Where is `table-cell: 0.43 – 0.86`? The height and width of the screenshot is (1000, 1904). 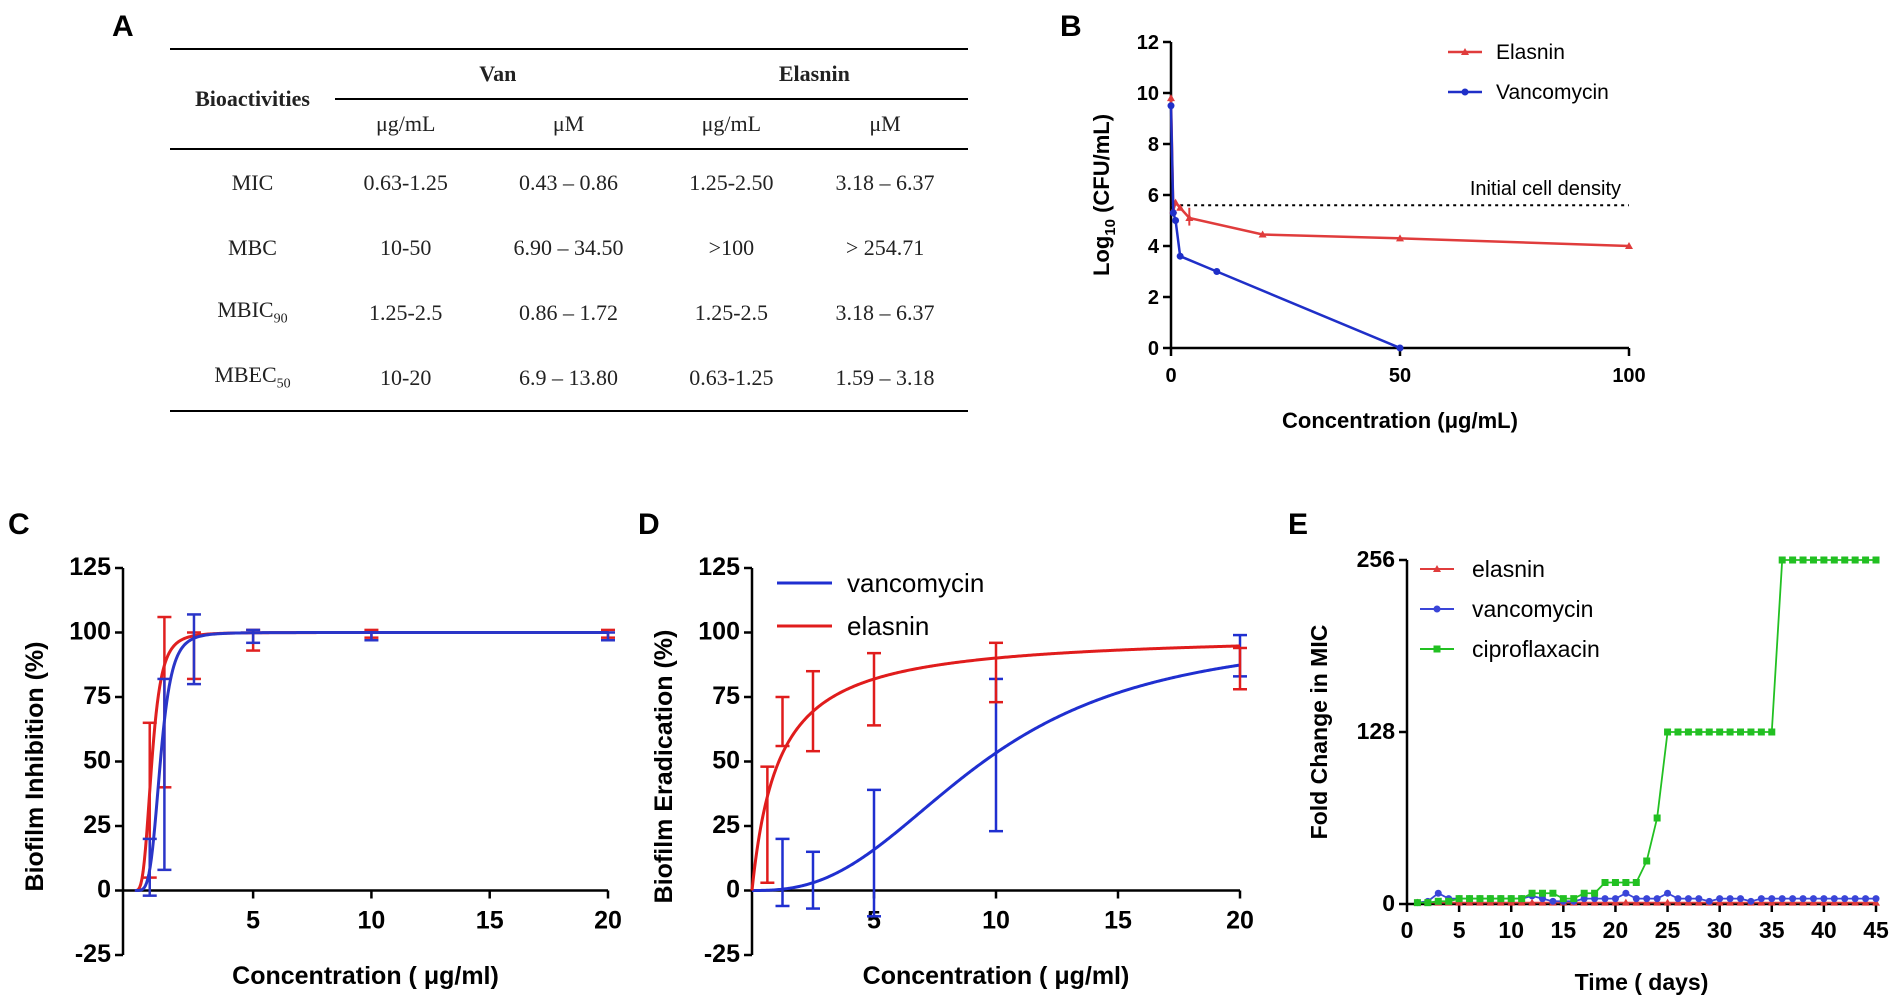
table-cell: 0.43 – 0.86 is located at coordinates (569, 182).